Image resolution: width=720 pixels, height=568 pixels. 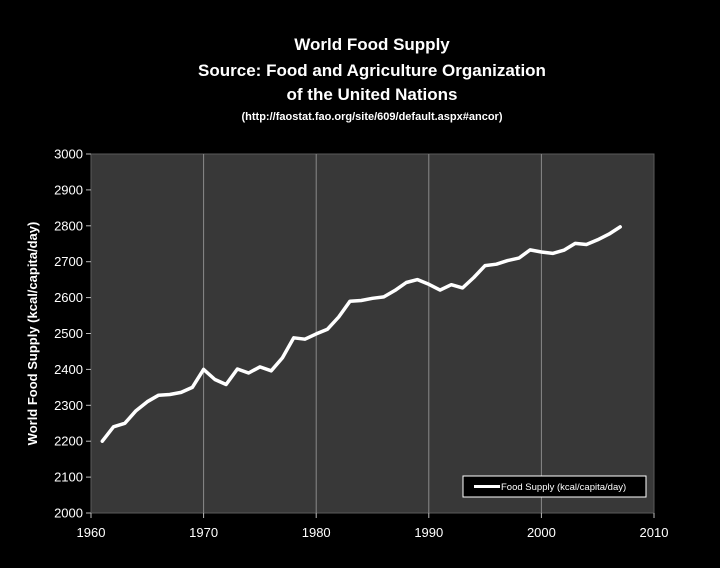 I want to click on y-tick-label: 2700, so click(x=68, y=261).